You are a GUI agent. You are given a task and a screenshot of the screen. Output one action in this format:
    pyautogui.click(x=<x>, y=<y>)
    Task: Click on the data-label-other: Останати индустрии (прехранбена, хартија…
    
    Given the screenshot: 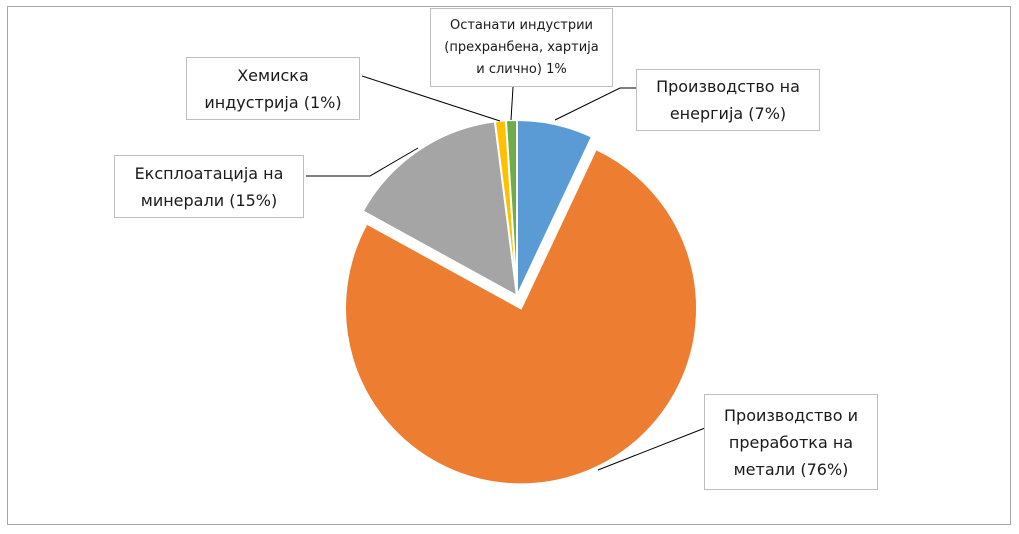 What is the action you would take?
    pyautogui.click(x=521, y=47)
    